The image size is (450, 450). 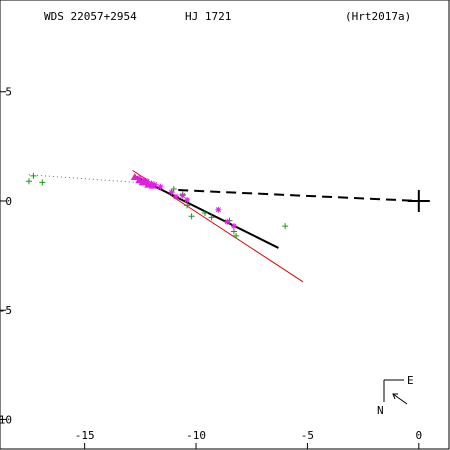 I want to click on motion-arrow-shaft, so click(x=400, y=399).